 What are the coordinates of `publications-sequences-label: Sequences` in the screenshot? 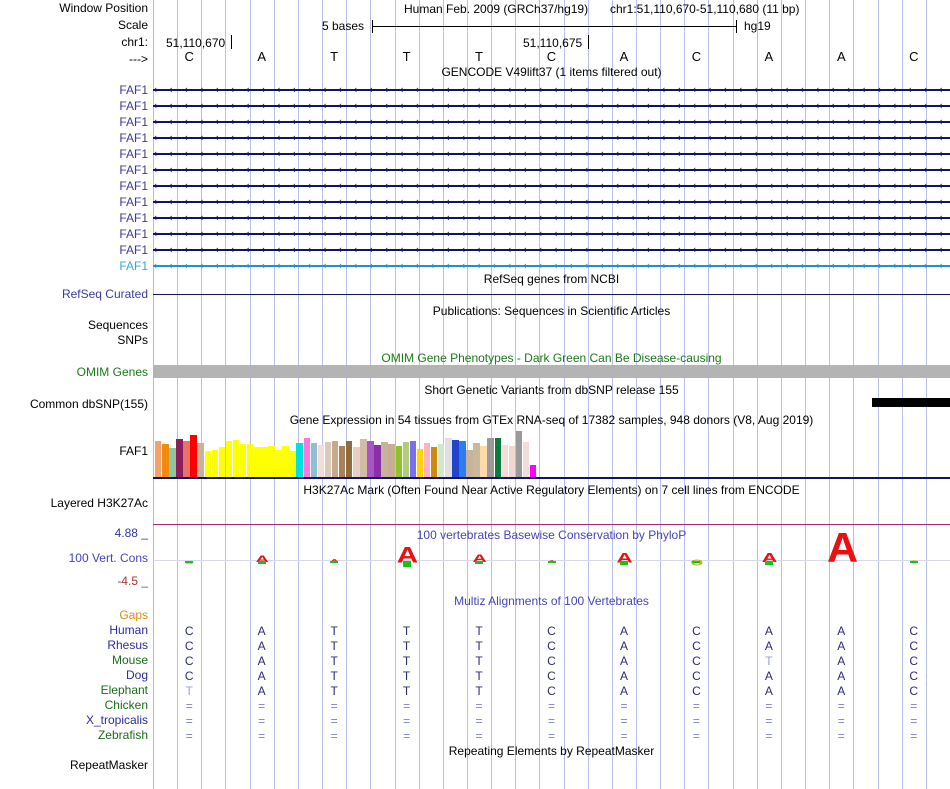 It's located at (117, 325).